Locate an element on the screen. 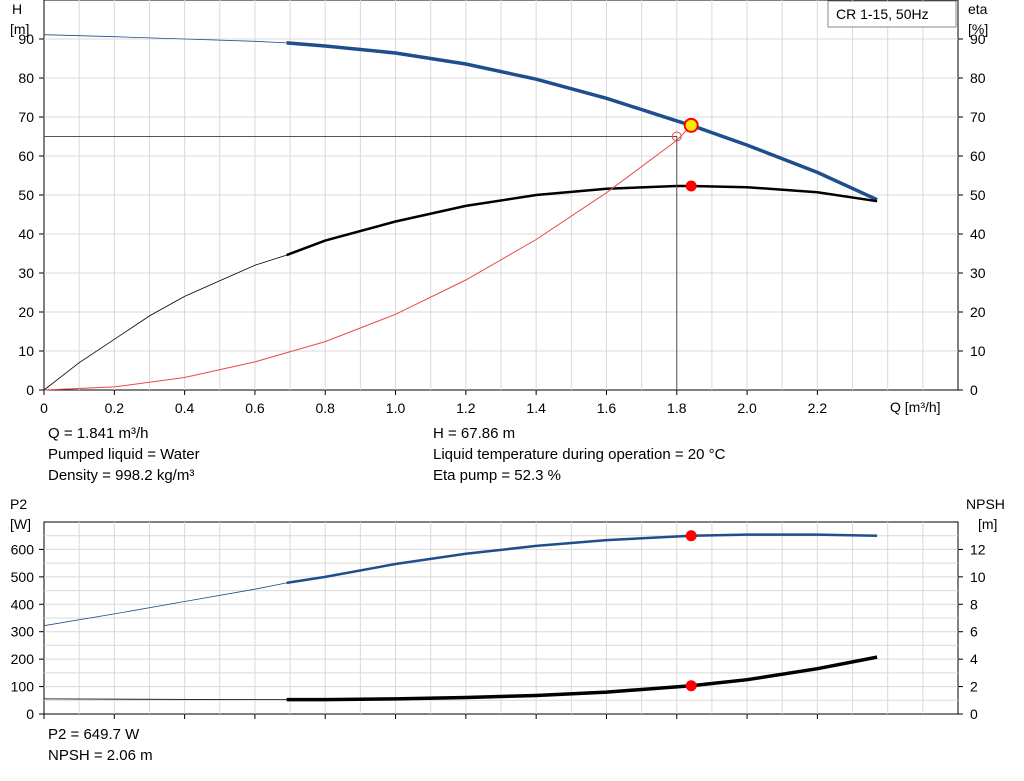 The width and height of the screenshot is (1024, 781). top-ylabel-left-unit: [m] is located at coordinates (19, 29).